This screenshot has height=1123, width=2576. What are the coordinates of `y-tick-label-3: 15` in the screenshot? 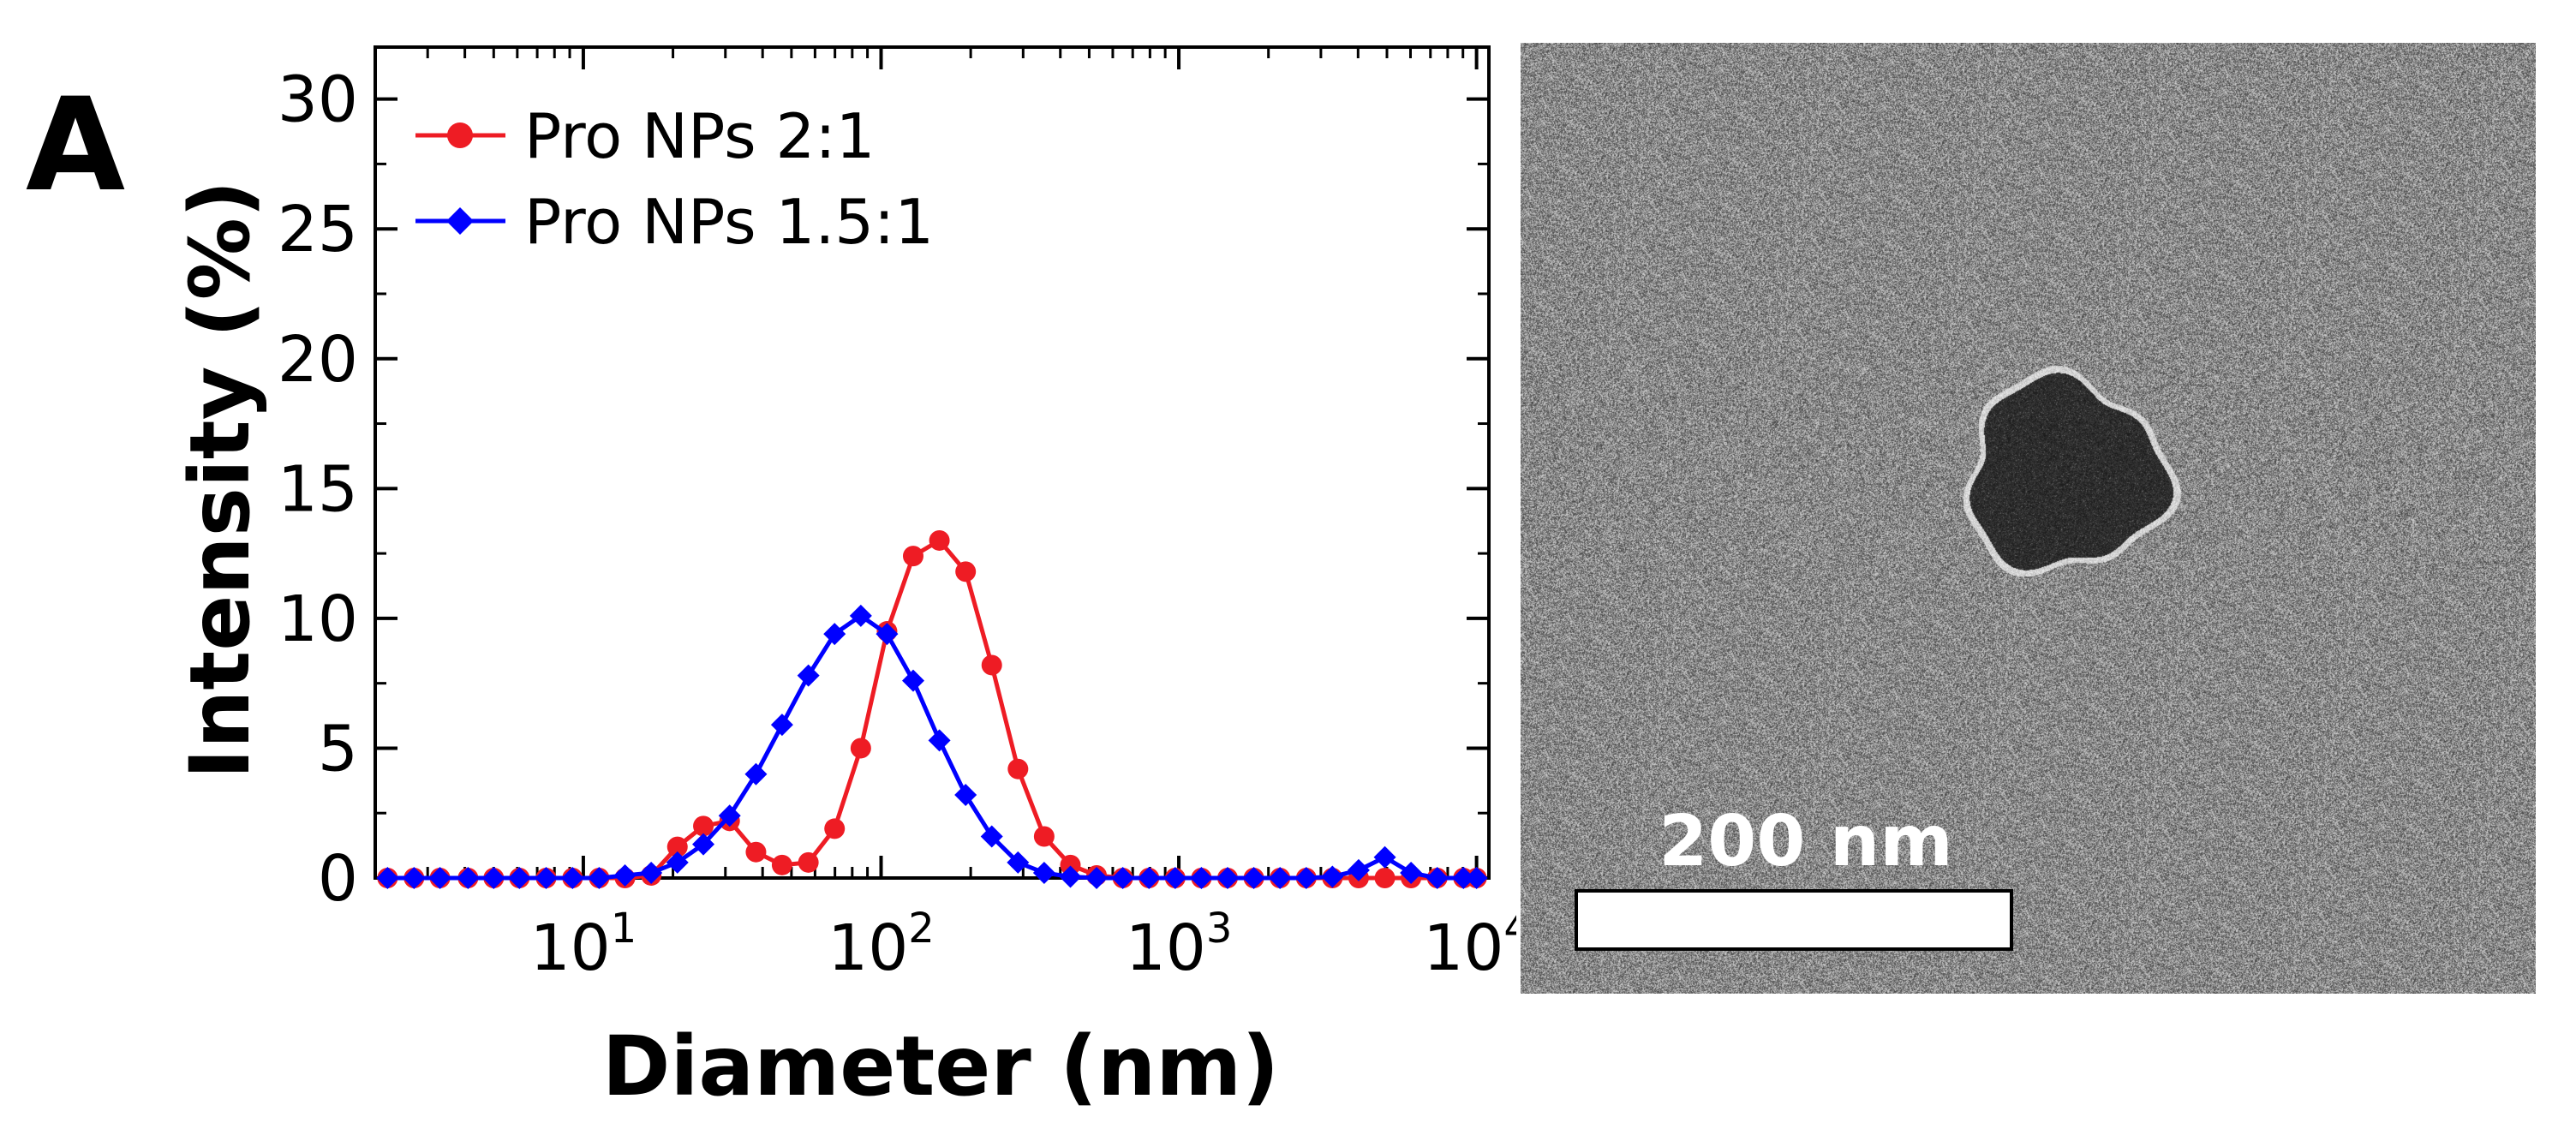 It's located at (318, 489).